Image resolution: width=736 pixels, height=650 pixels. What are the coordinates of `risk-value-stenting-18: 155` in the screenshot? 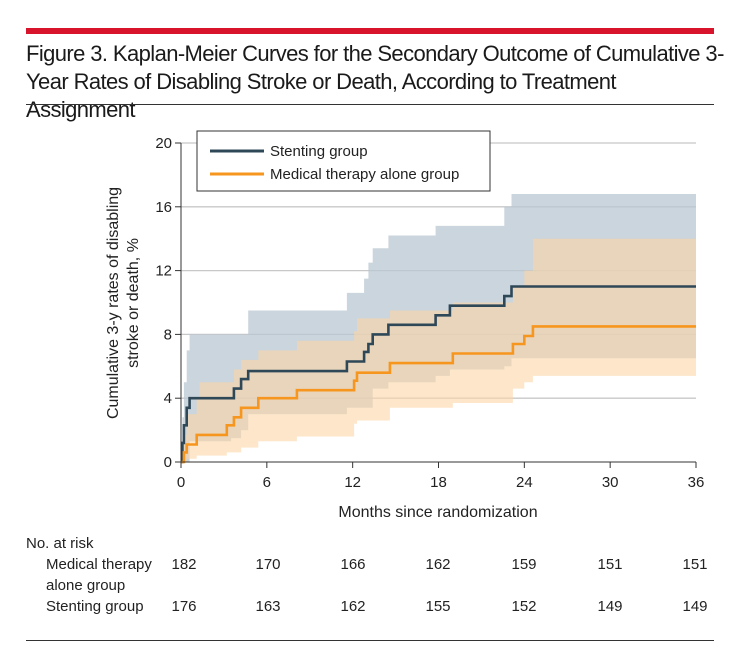 It's located at (438, 606).